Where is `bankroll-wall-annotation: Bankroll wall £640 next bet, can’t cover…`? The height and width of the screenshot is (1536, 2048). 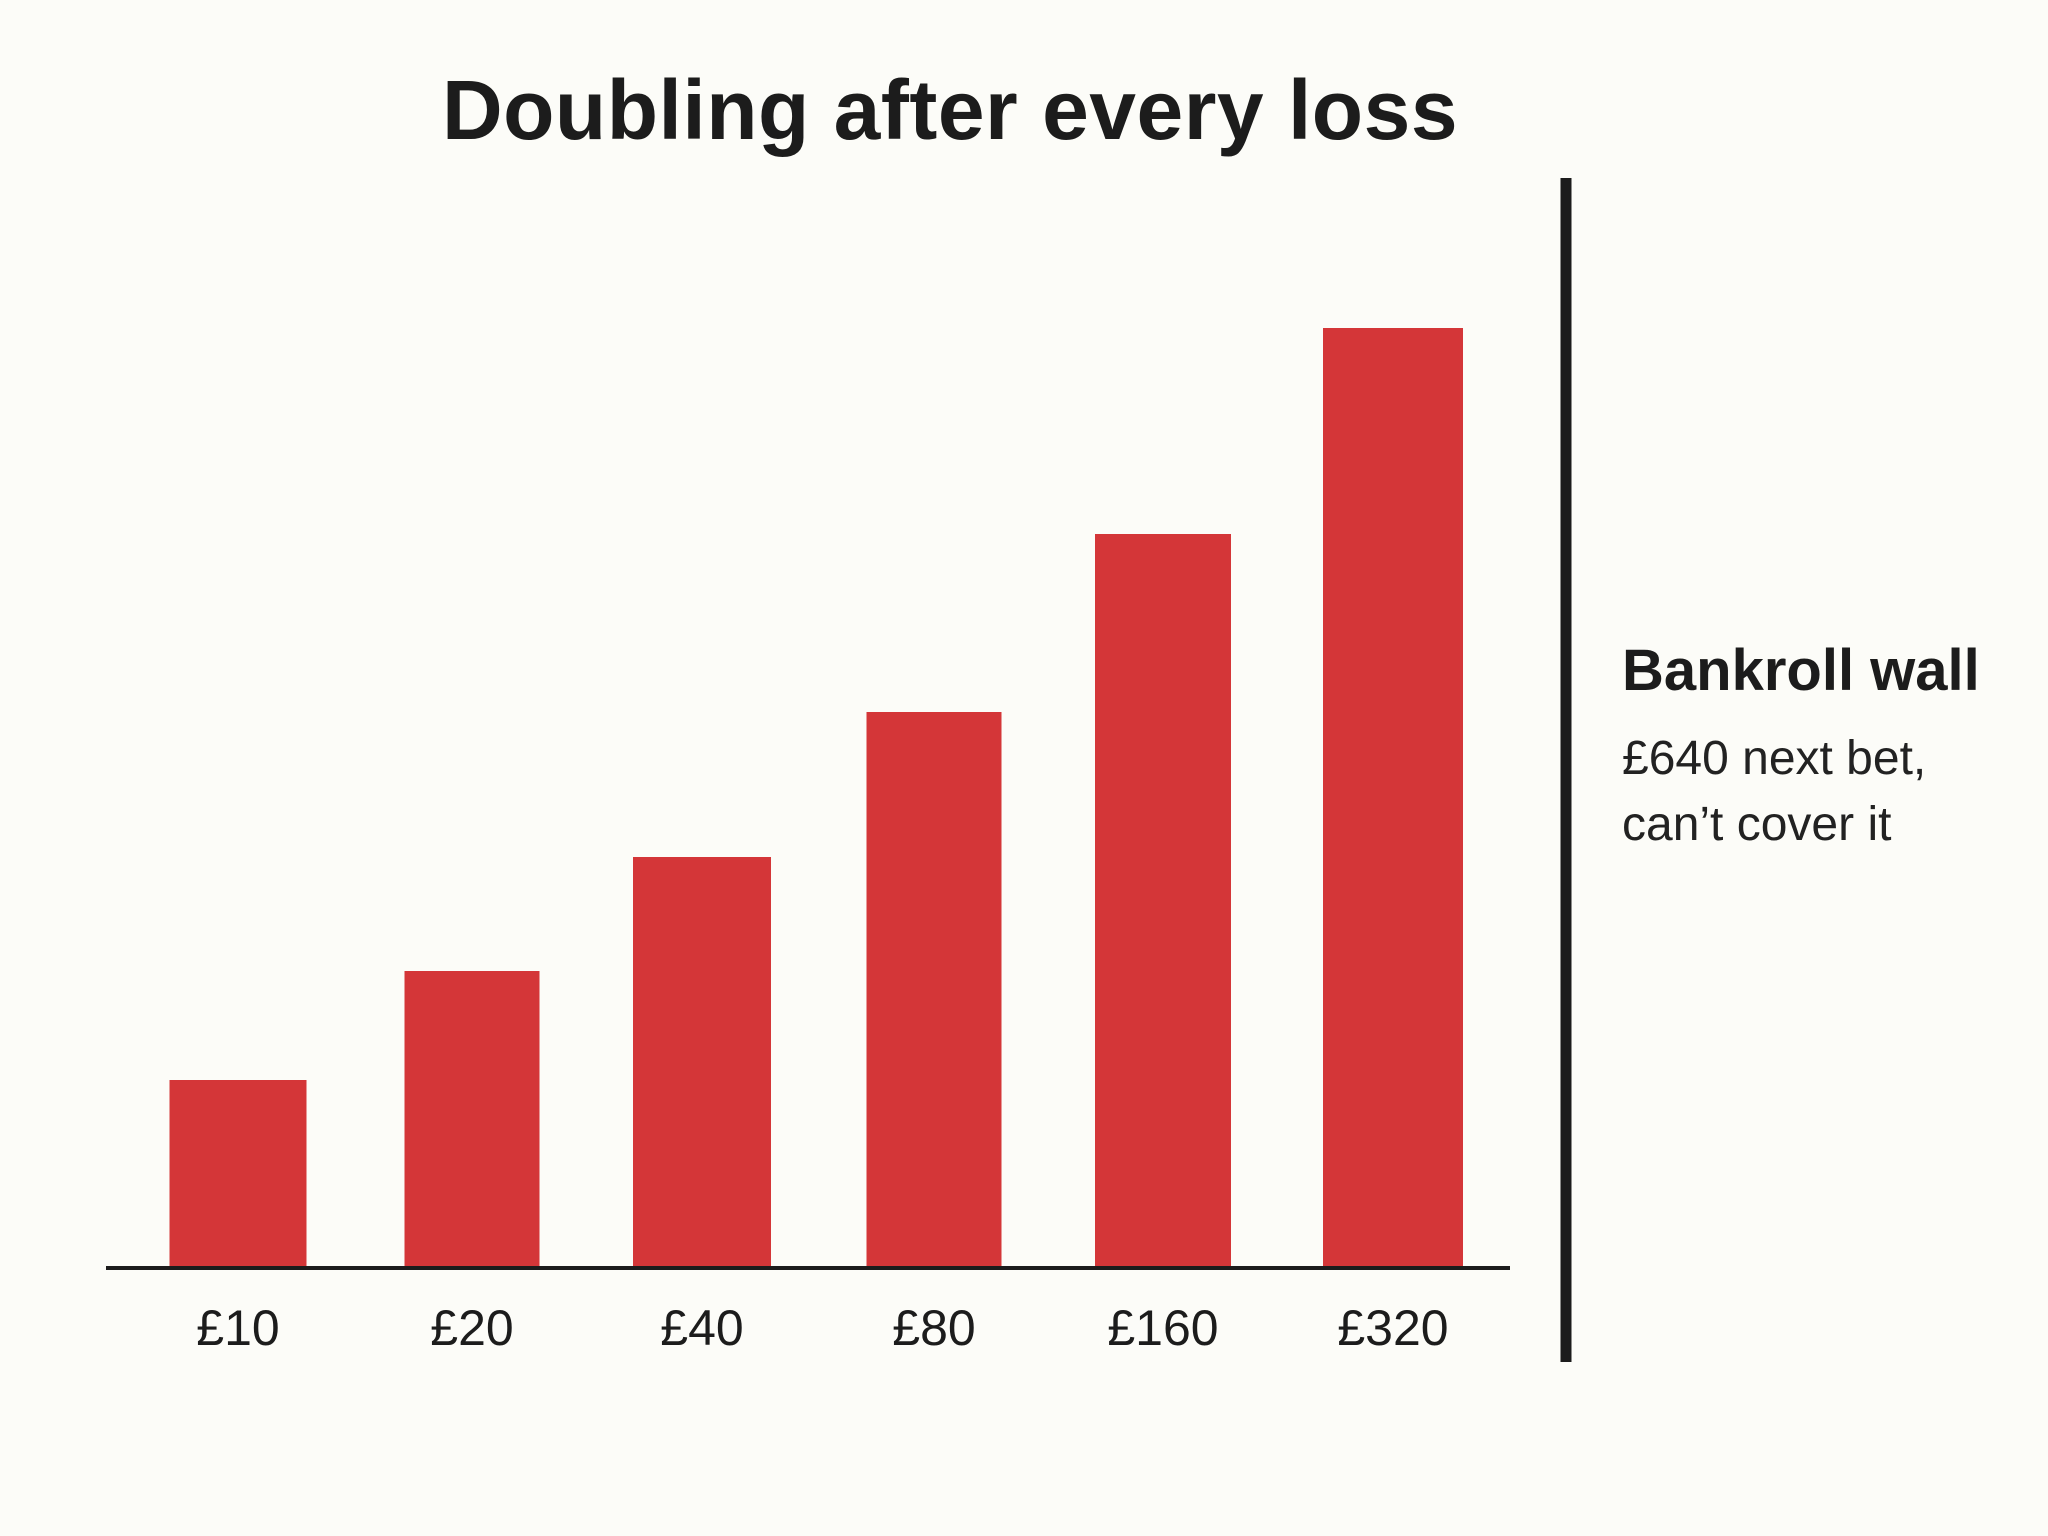 bankroll-wall-annotation: Bankroll wall £640 next bet, can’t cover… is located at coordinates (1822, 746).